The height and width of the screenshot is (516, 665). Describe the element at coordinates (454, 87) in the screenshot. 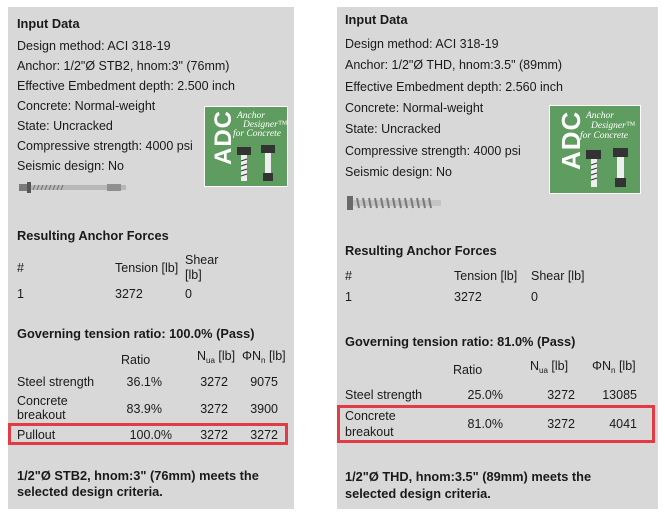

I see `embedment-depth: Effective Embedment depth: 2.560 inch` at that location.